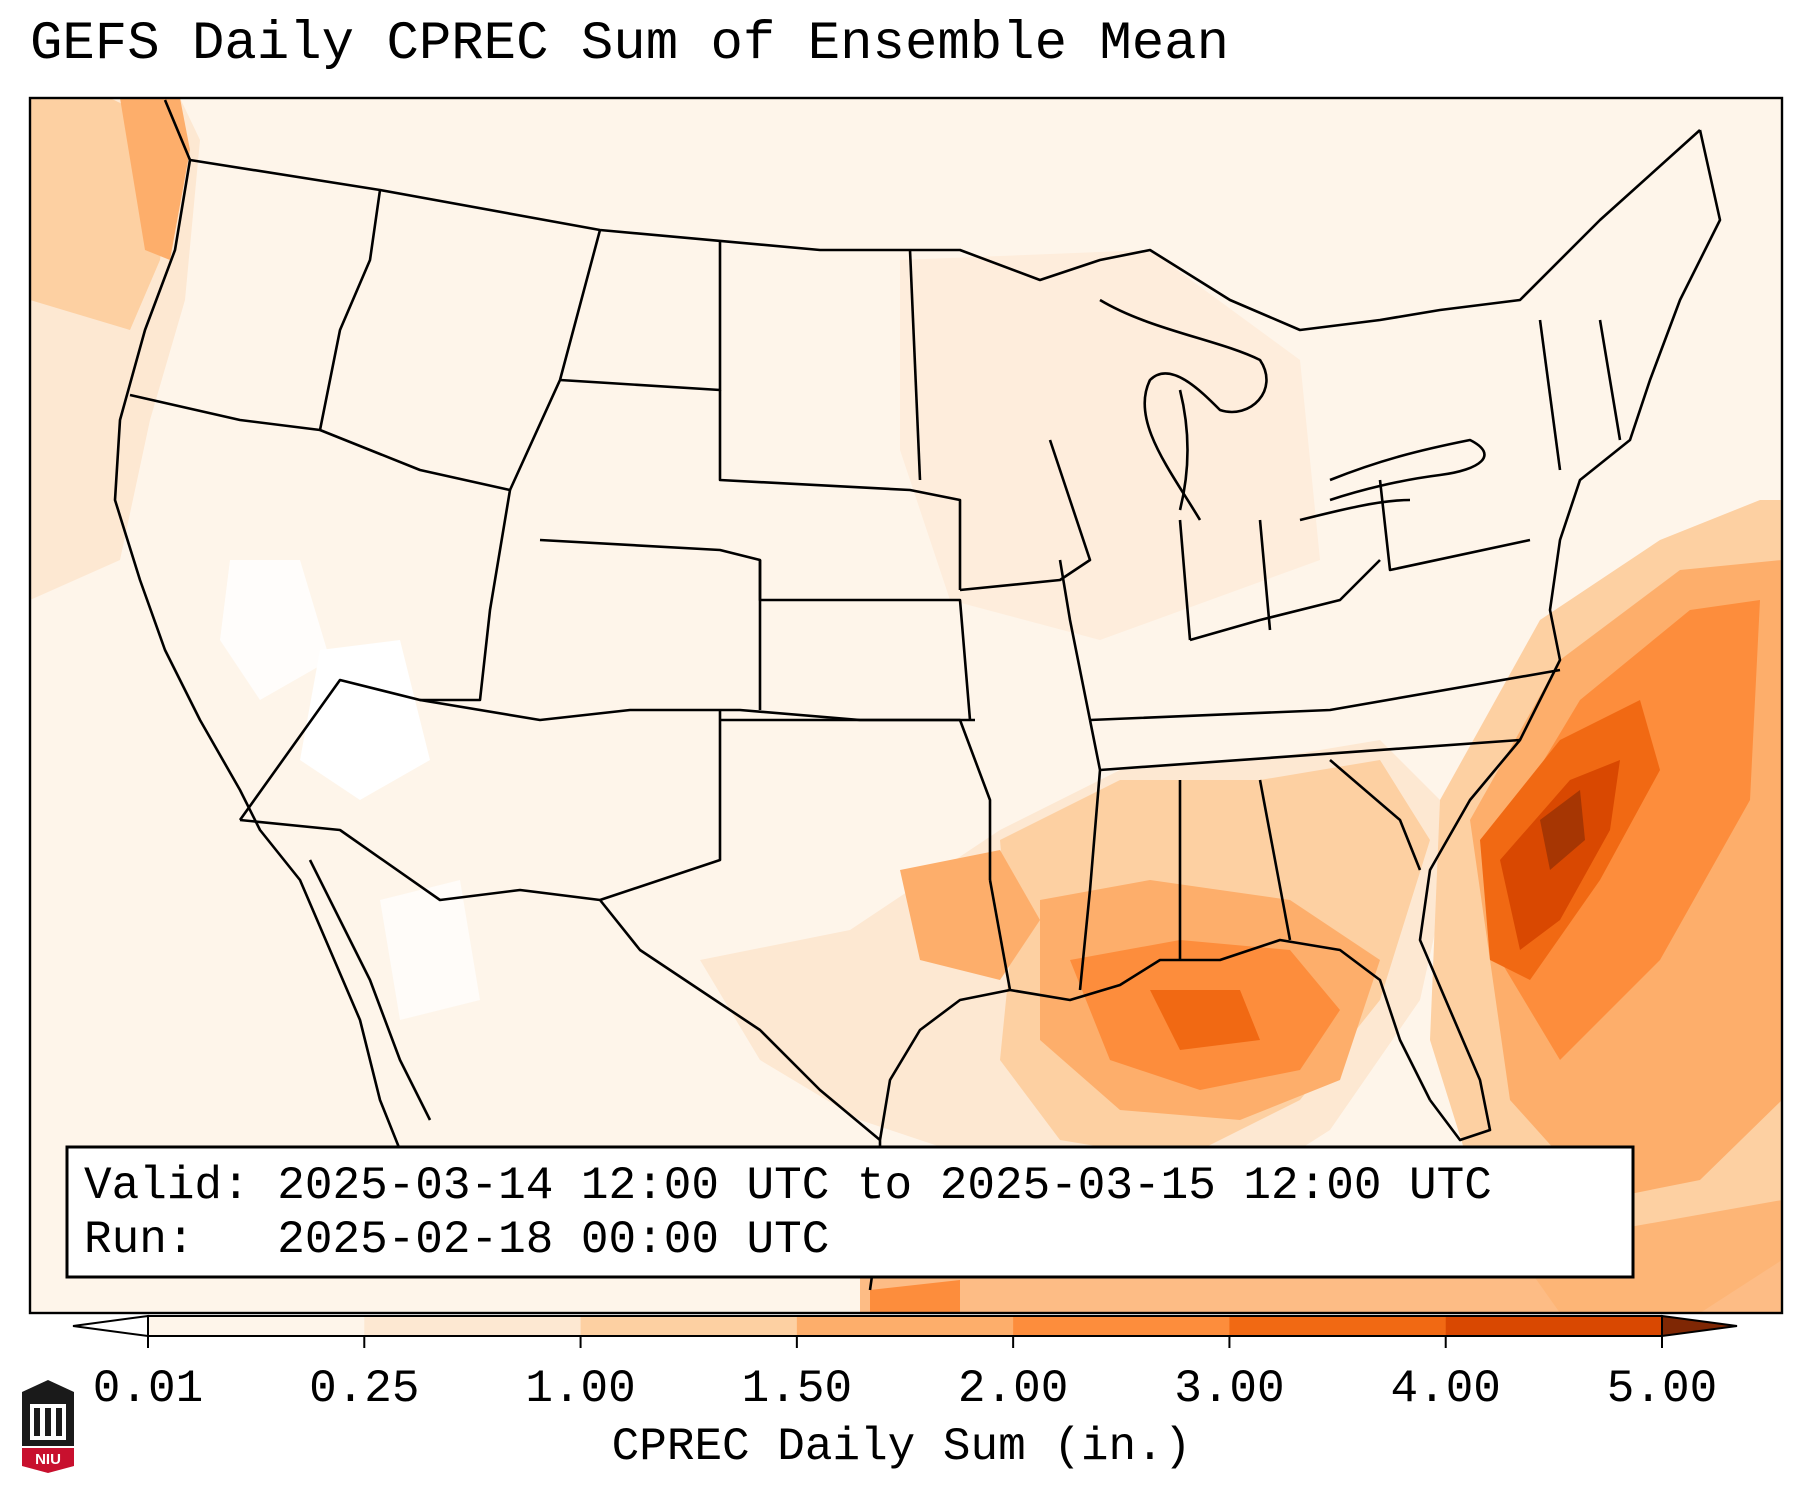  What do you see at coordinates (167, 1186) in the screenshot?
I see `valid-label: Valid:` at bounding box center [167, 1186].